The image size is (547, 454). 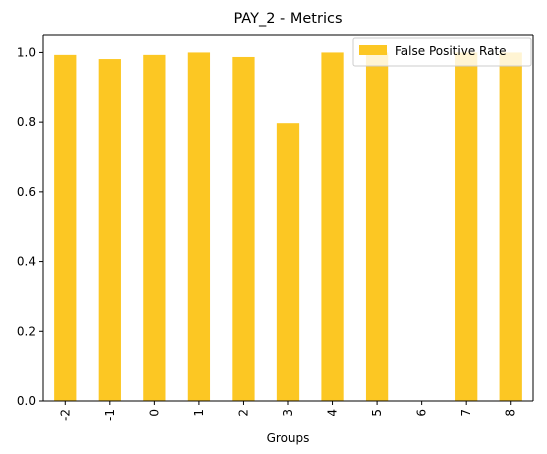 I want to click on y-tick-label: 1.0, so click(x=26, y=52).